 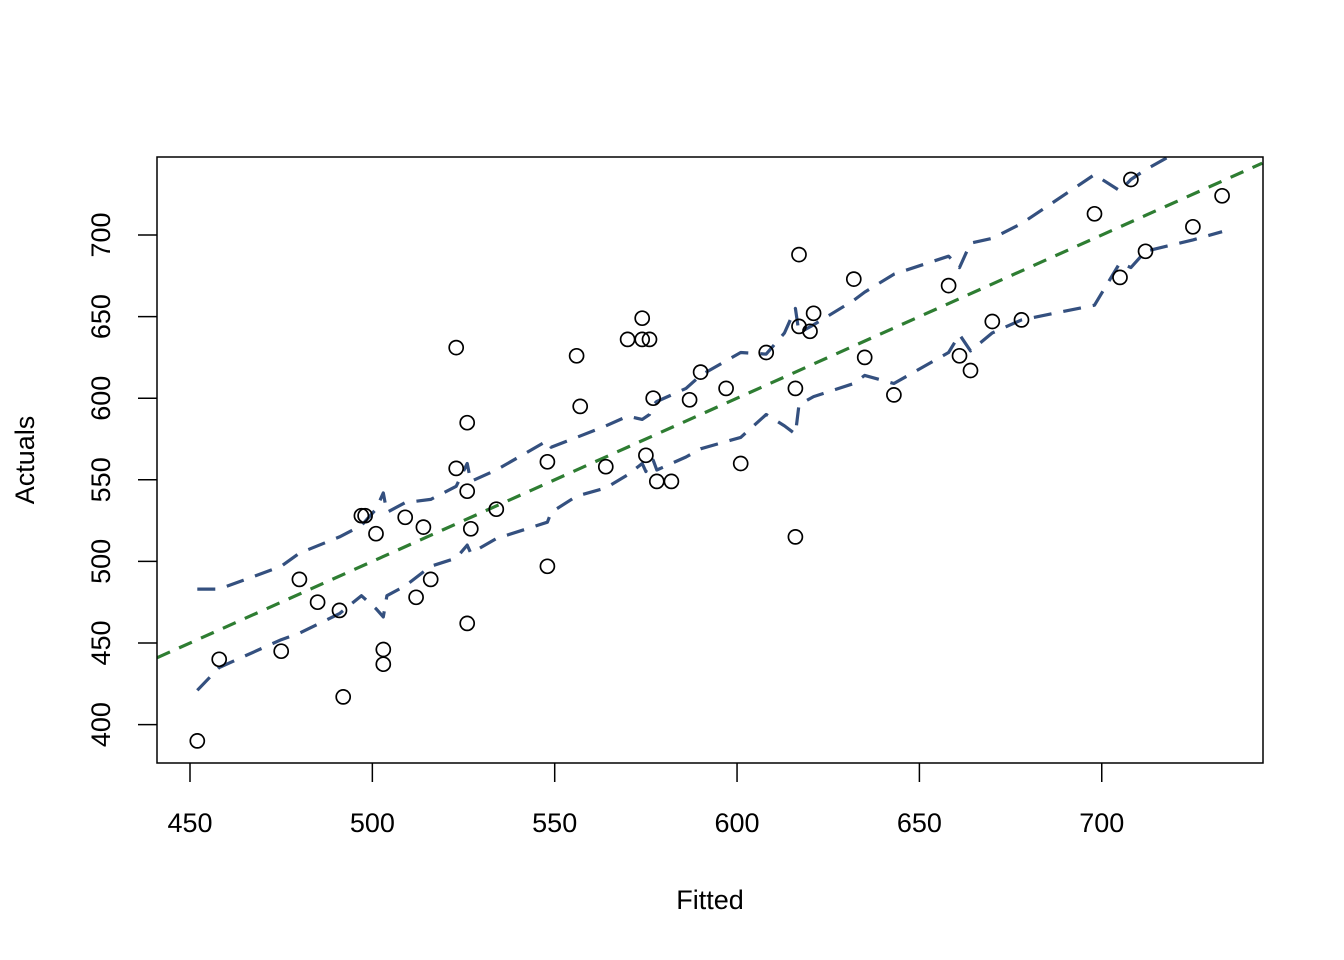 I want to click on x-tick-label: 600, so click(x=737, y=823).